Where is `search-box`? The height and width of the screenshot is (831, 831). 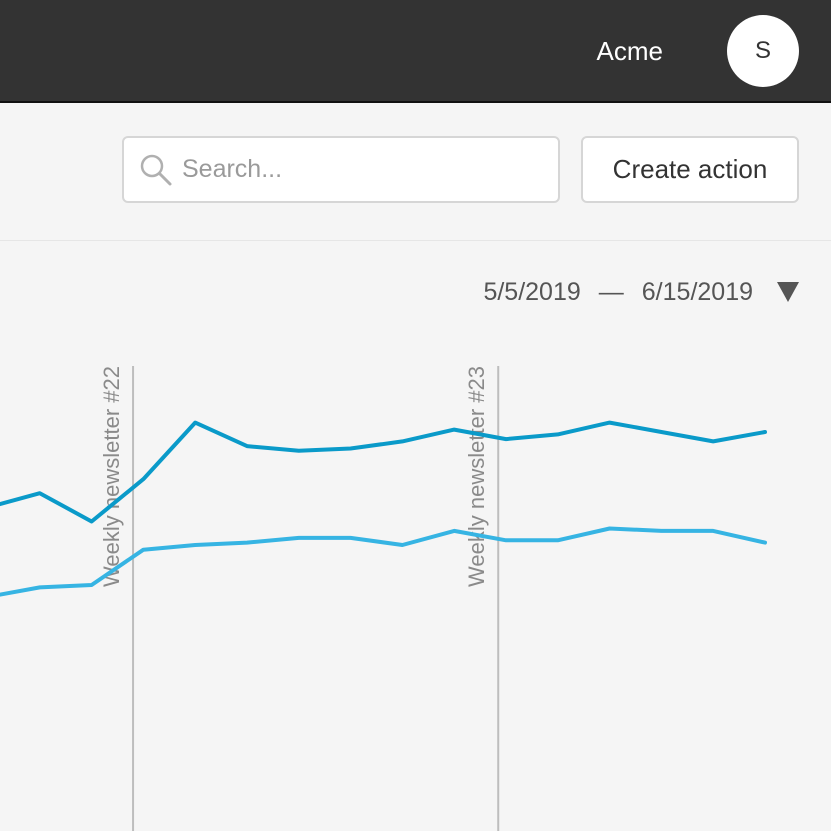 search-box is located at coordinates (341, 169).